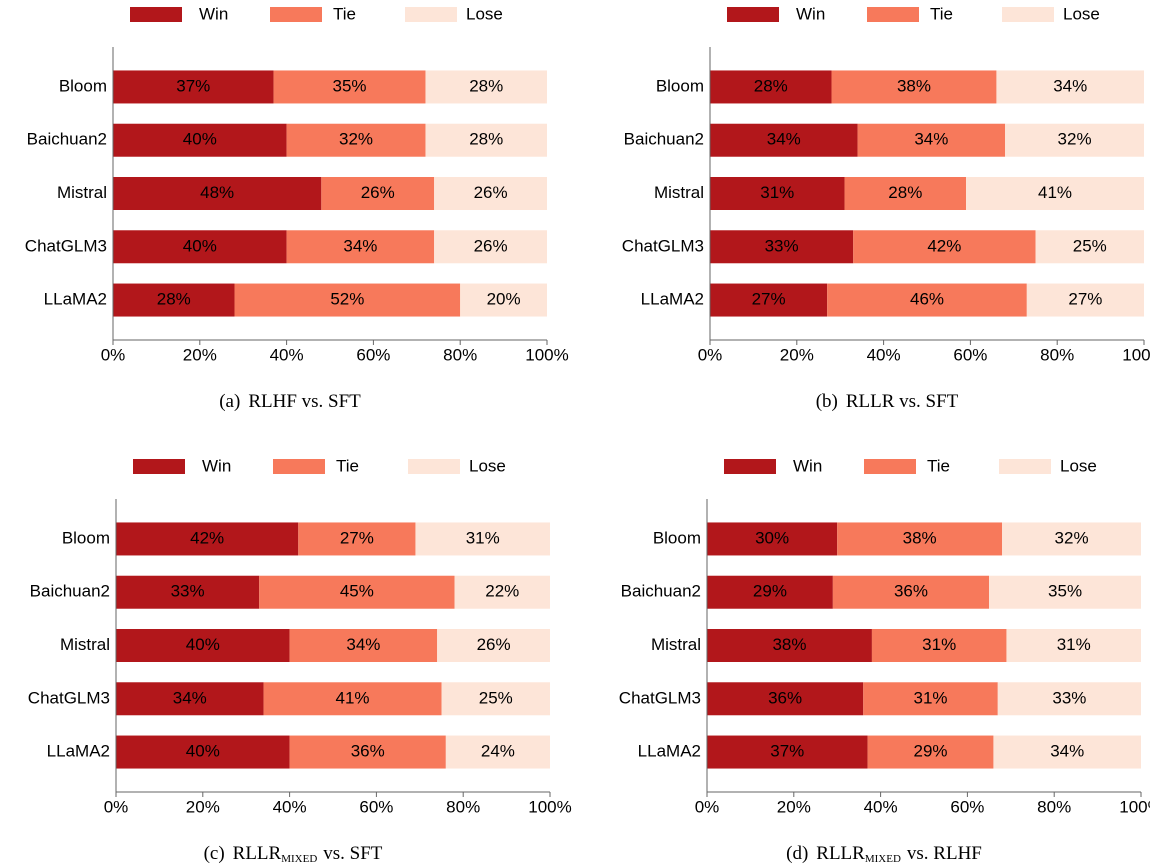 The image size is (1150, 867). Describe the element at coordinates (927, 299) in the screenshot. I see `value-label: 46%` at that location.